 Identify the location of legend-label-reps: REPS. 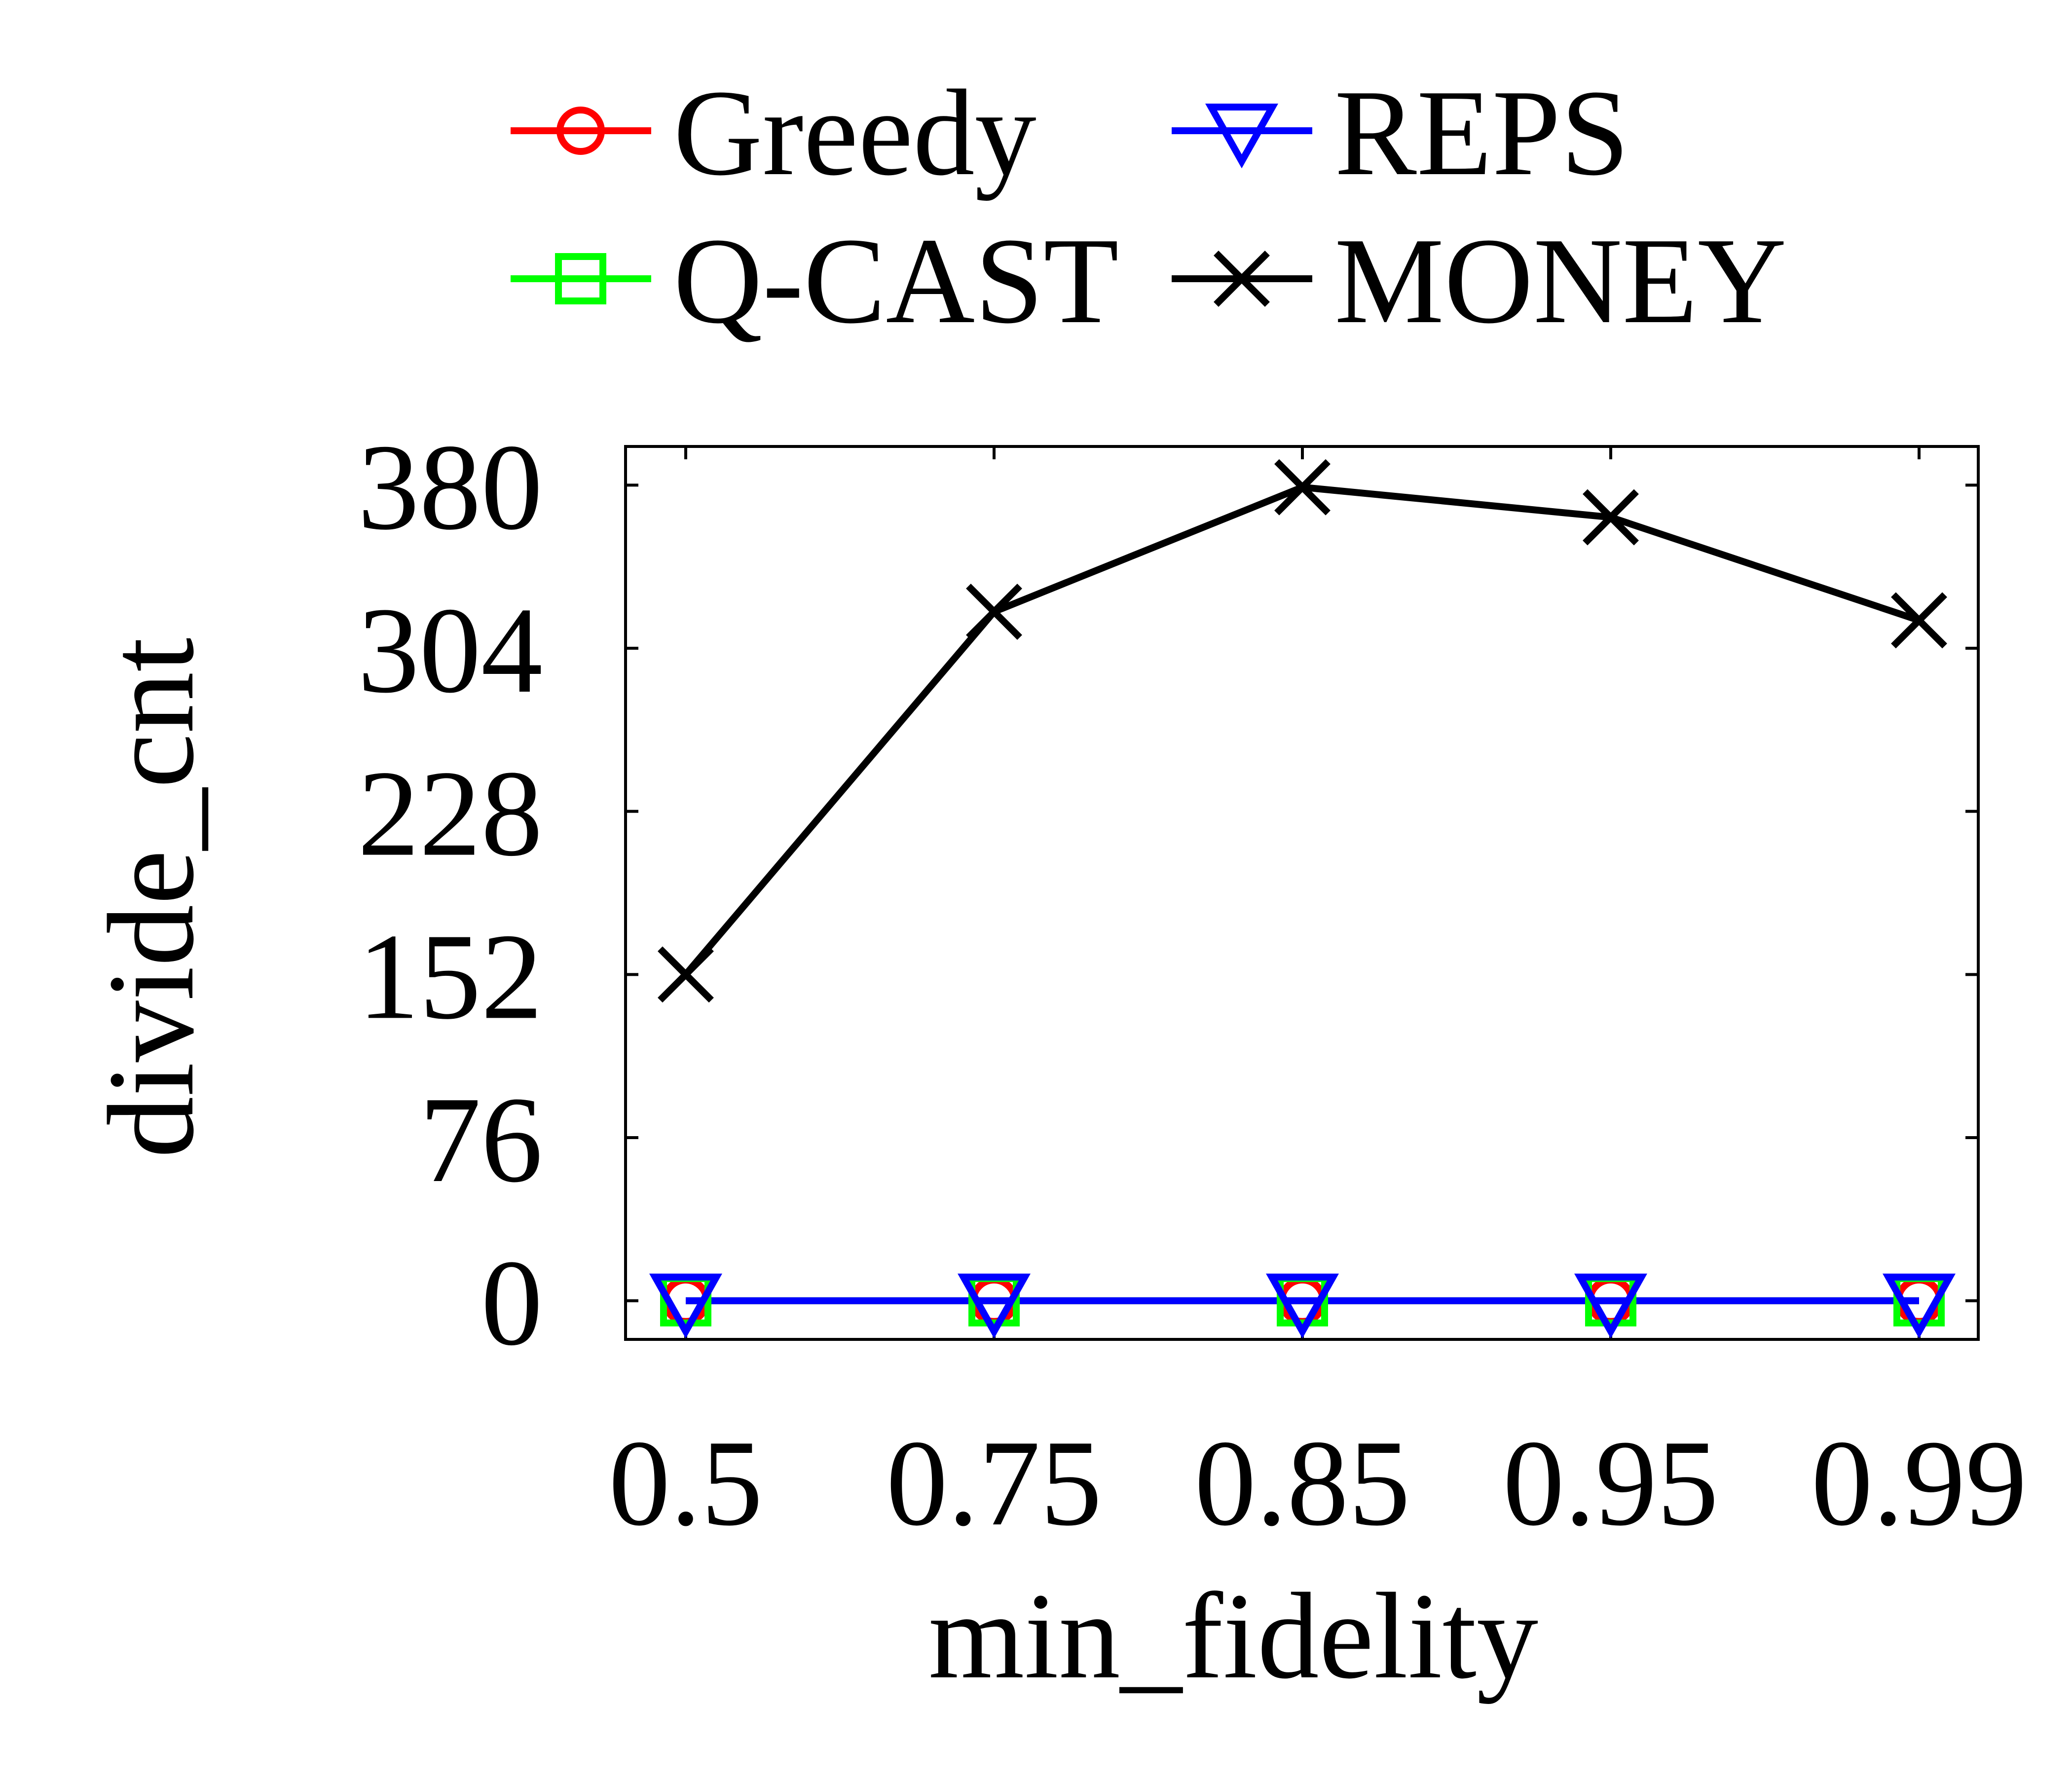
(1482, 133).